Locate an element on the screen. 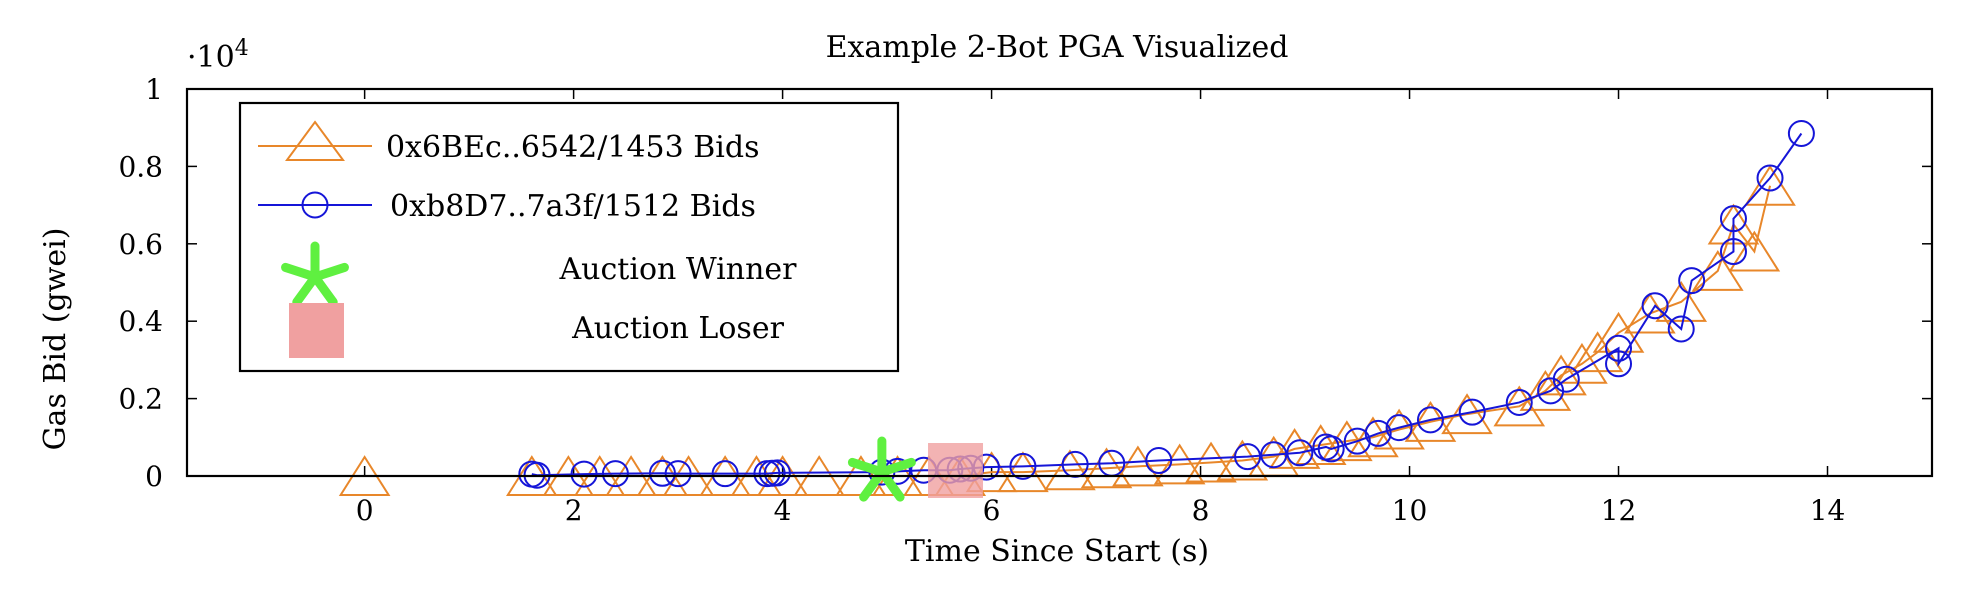  legend-square-icon is located at coordinates (316, 330).